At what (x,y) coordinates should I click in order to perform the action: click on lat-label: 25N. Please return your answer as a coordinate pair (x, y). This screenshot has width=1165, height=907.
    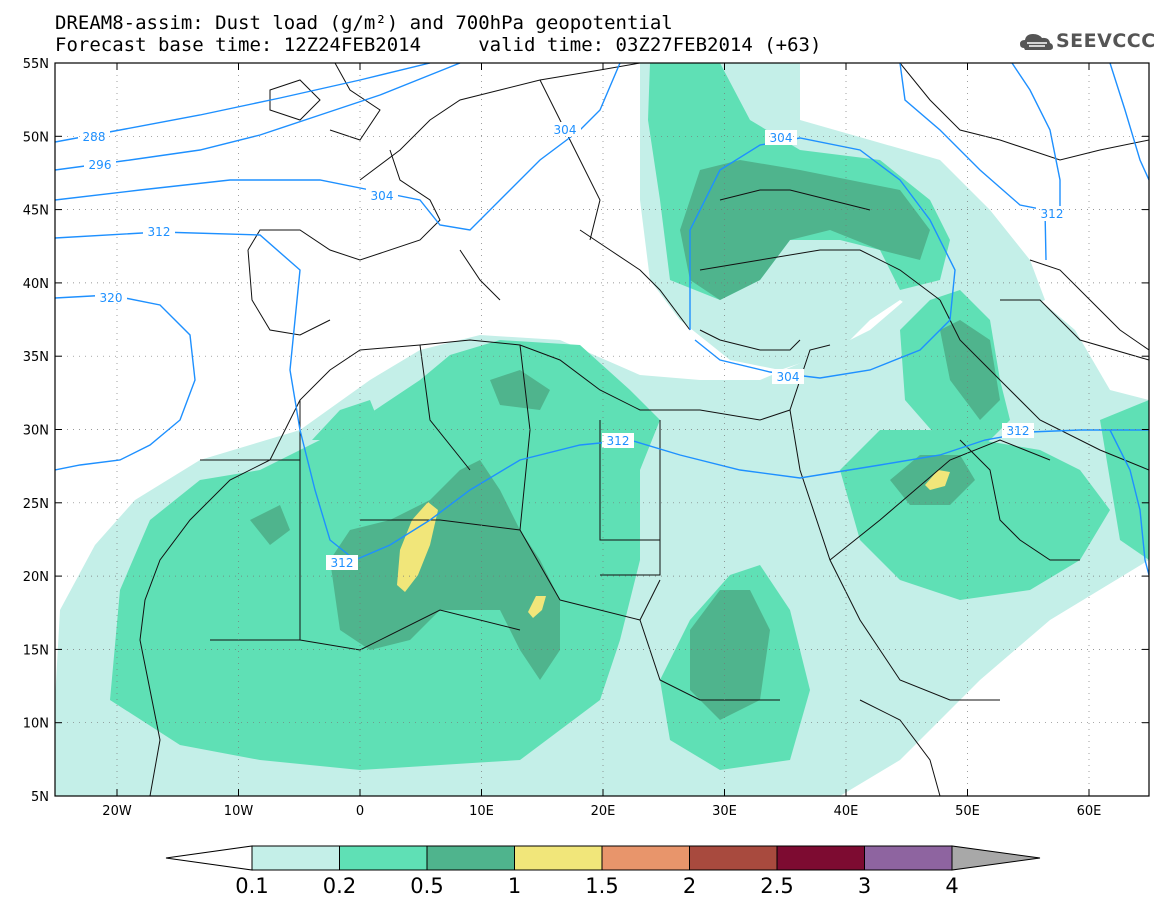
    Looking at the image, I should click on (36, 504).